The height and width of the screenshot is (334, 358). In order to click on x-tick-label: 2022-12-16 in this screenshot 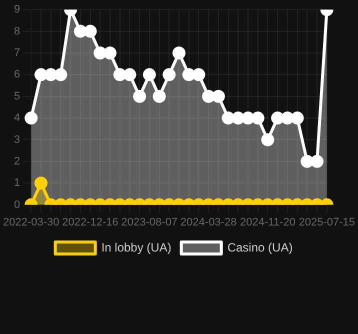, I will do `click(90, 222)`.